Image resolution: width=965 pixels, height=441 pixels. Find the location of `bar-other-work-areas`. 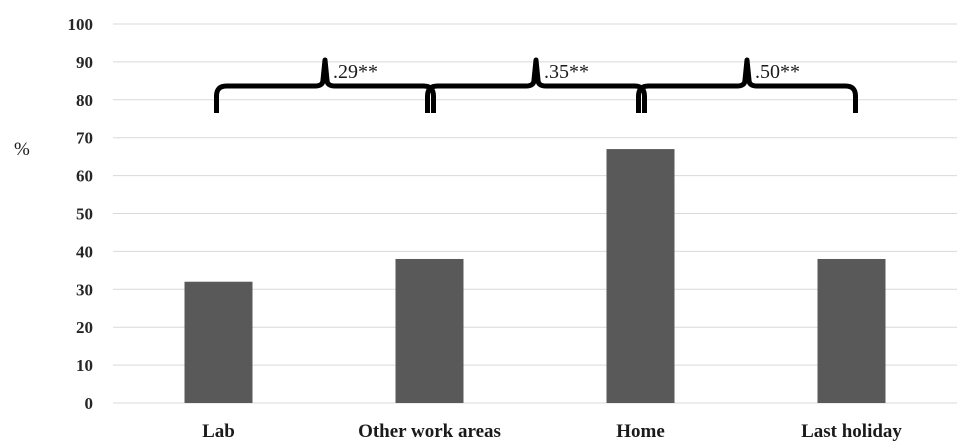

bar-other-work-areas is located at coordinates (429, 330).